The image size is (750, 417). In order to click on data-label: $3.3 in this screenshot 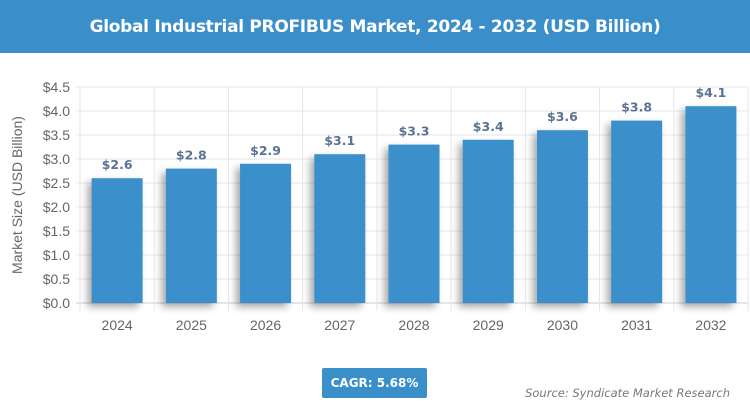, I will do `click(414, 131)`.